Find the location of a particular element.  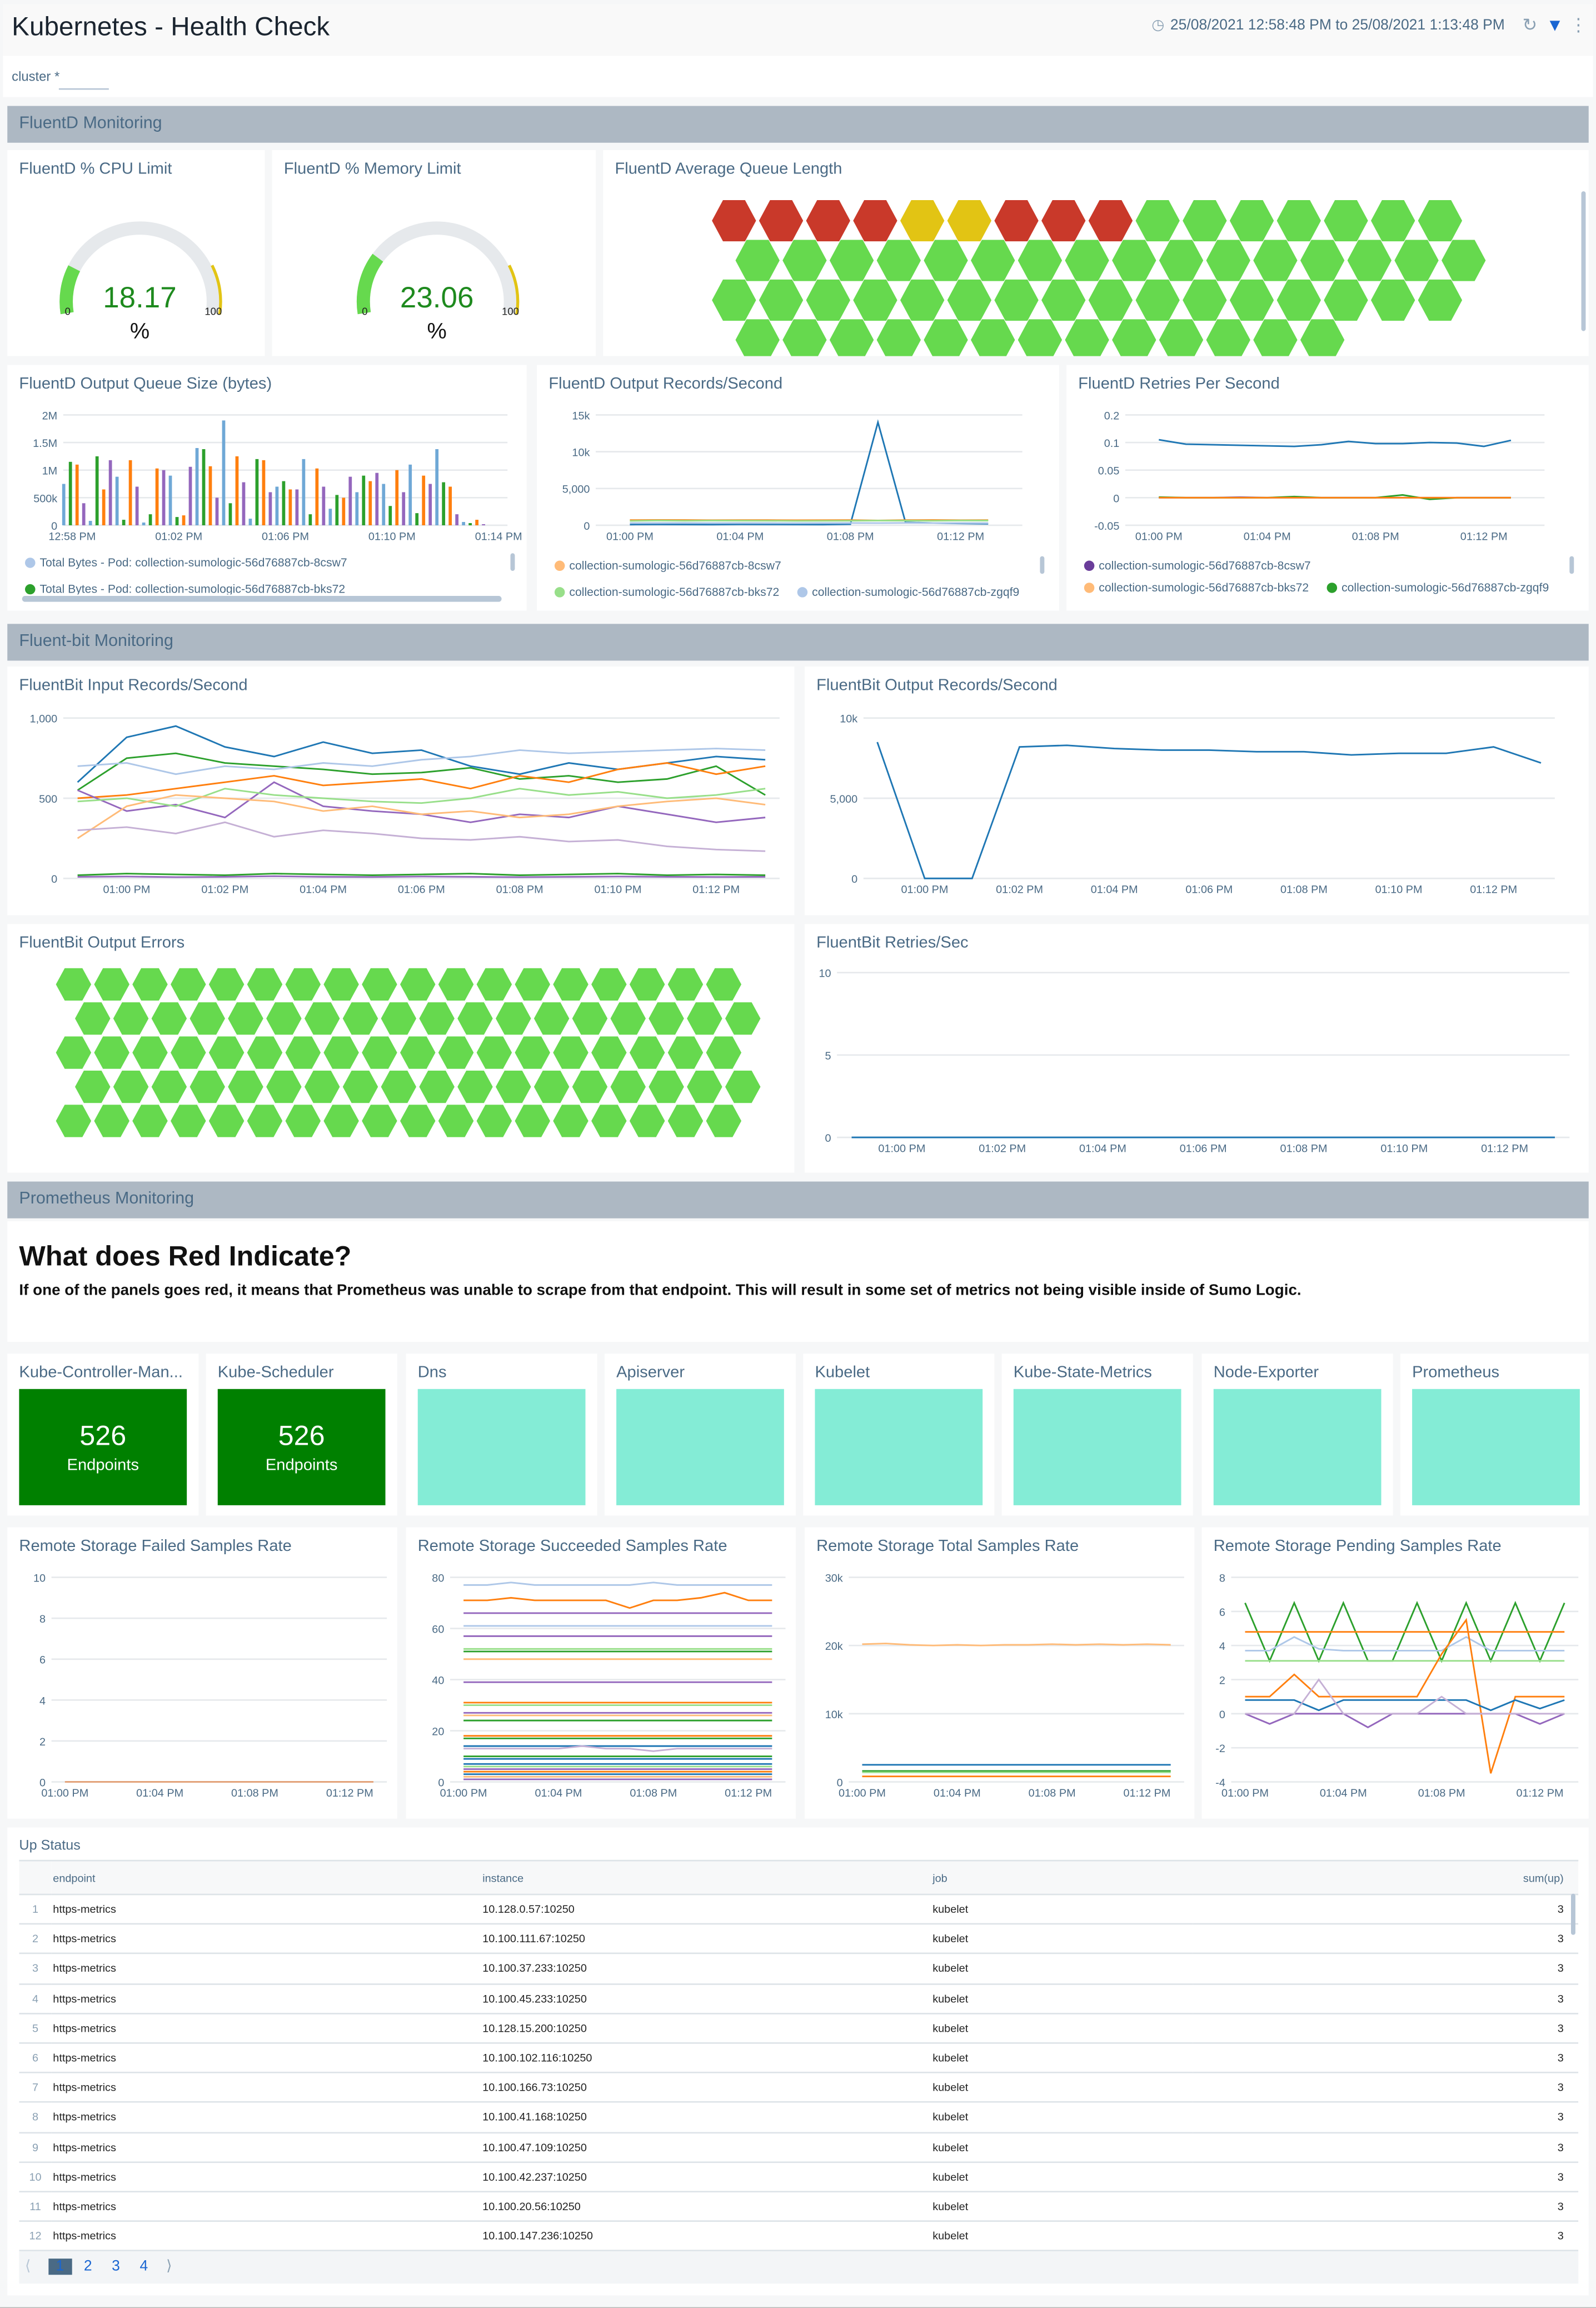

column-header-job: job is located at coordinates (1062, 1878).